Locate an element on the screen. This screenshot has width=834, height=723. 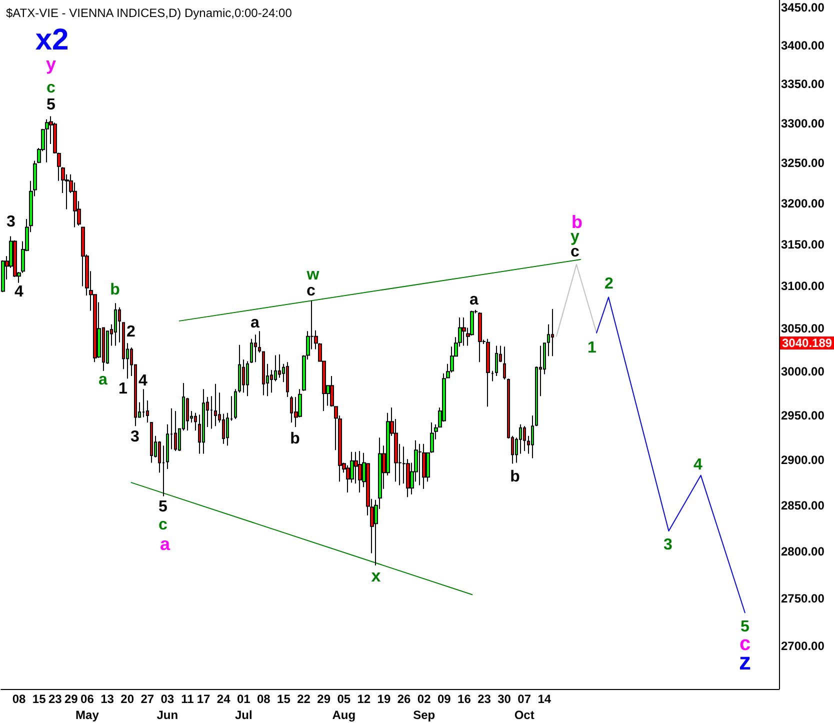
x-tick-label: 12 is located at coordinates (364, 699).